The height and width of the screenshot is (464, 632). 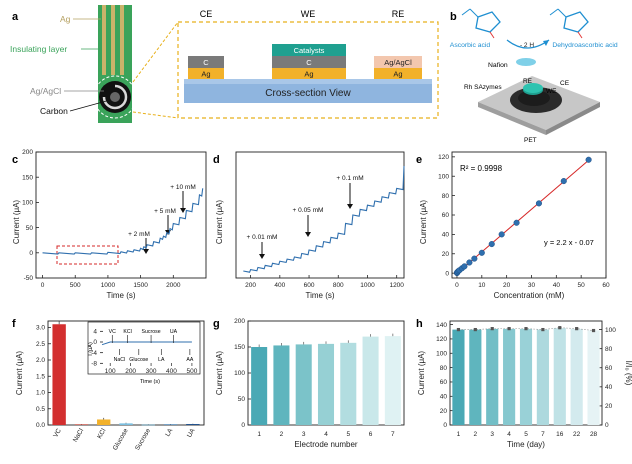 What do you see at coordinates (507, 285) in the screenshot?
I see `e-xtick-label: 20` at bounding box center [507, 285].